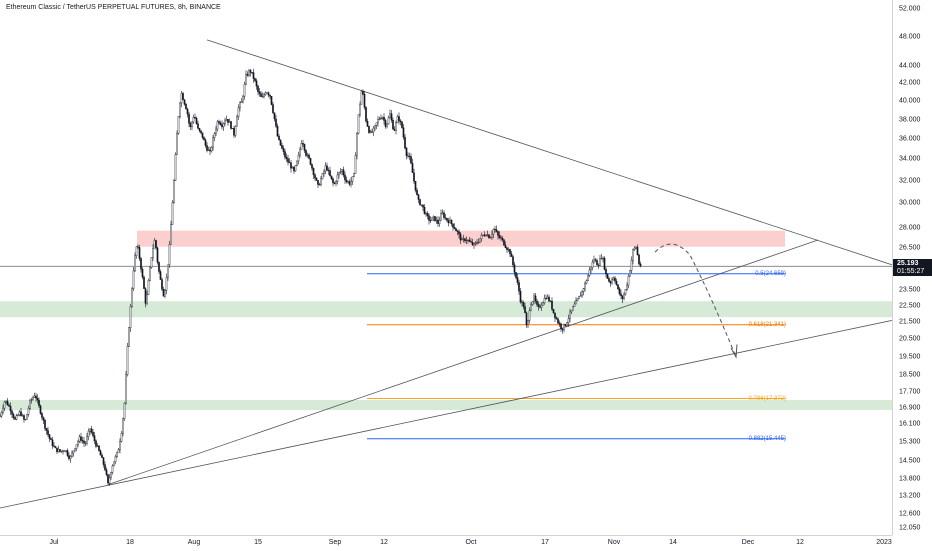 The image size is (932, 551). I want to click on fib-label-2: 0.618(21.341), so click(767, 324).